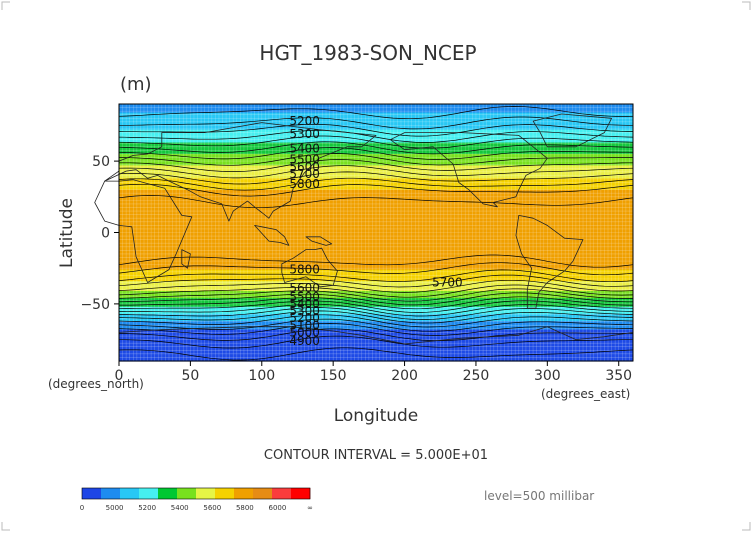 This screenshot has width=752, height=536. I want to click on y-axis-ticks: 50 0 −50, so click(99, 233).